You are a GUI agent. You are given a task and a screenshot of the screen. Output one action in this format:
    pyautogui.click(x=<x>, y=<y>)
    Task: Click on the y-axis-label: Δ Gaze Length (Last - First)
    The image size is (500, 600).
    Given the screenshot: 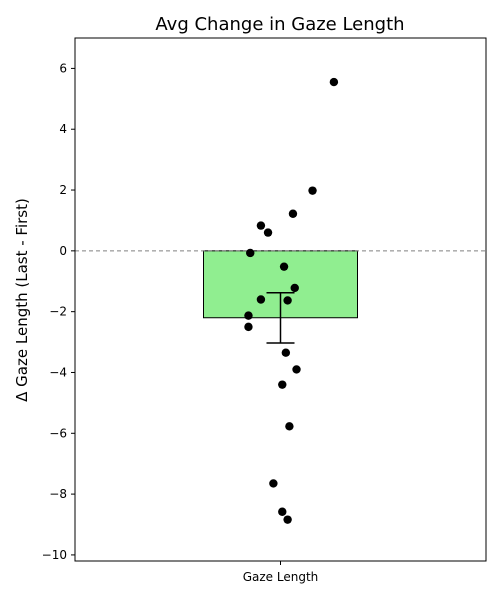 What is the action you would take?
    pyautogui.click(x=22, y=300)
    